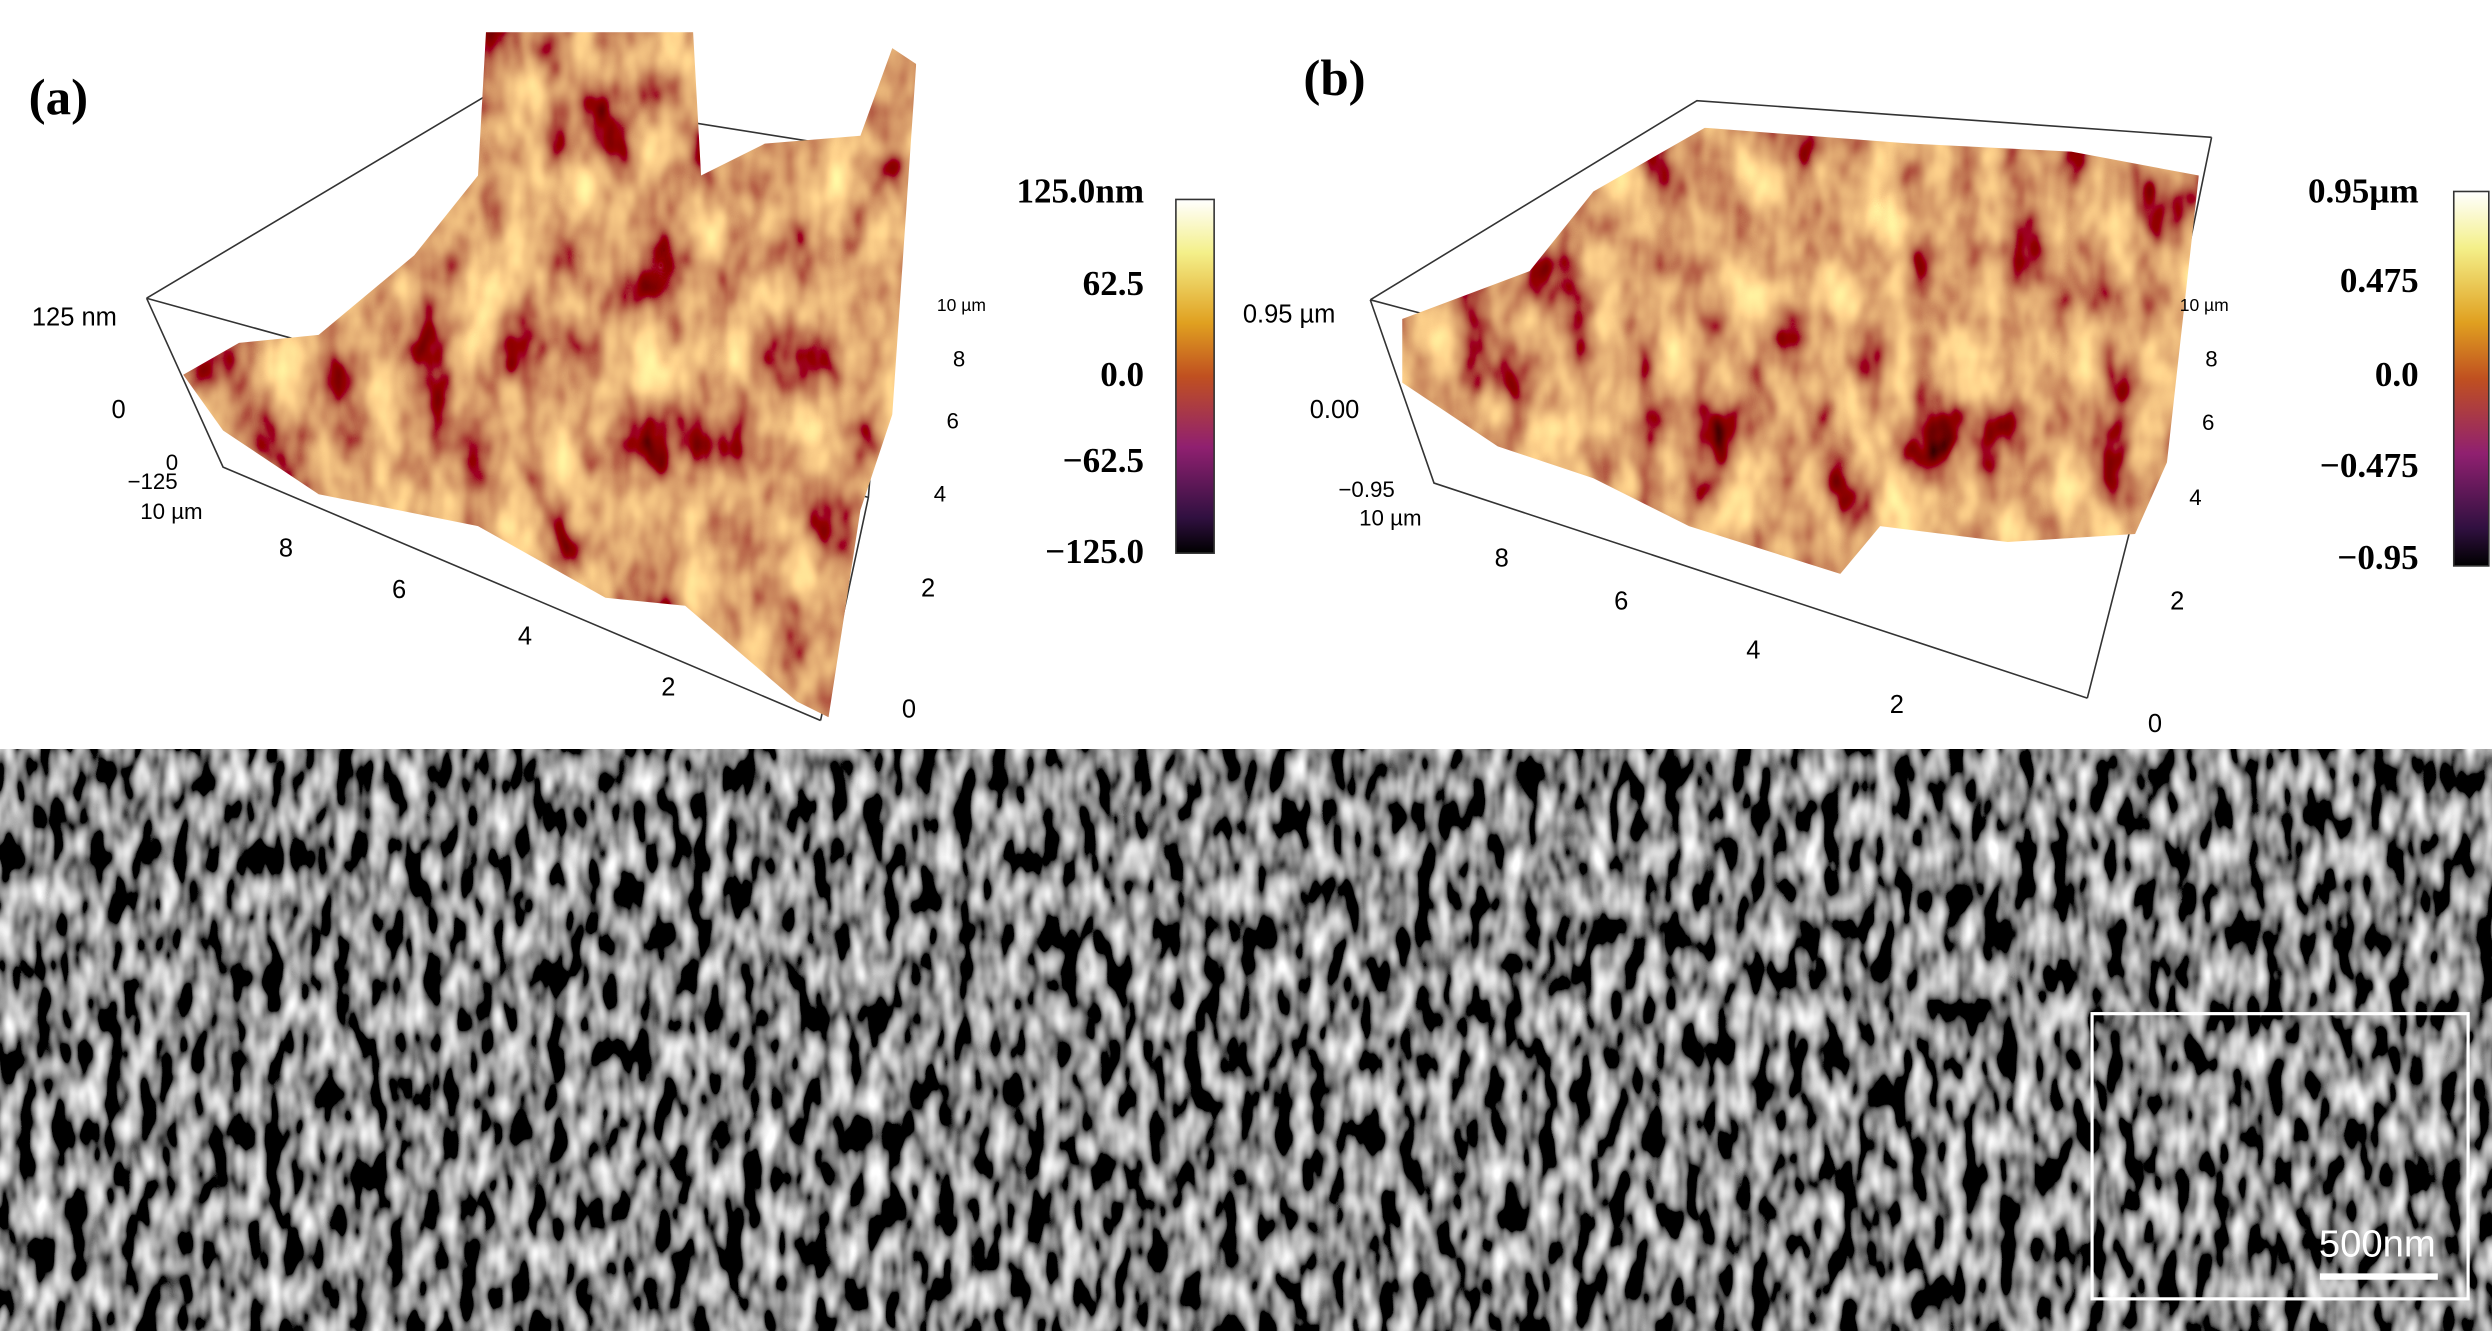 The height and width of the screenshot is (1331, 2492). I want to click on panel-label: (e), so click(1737, 792).